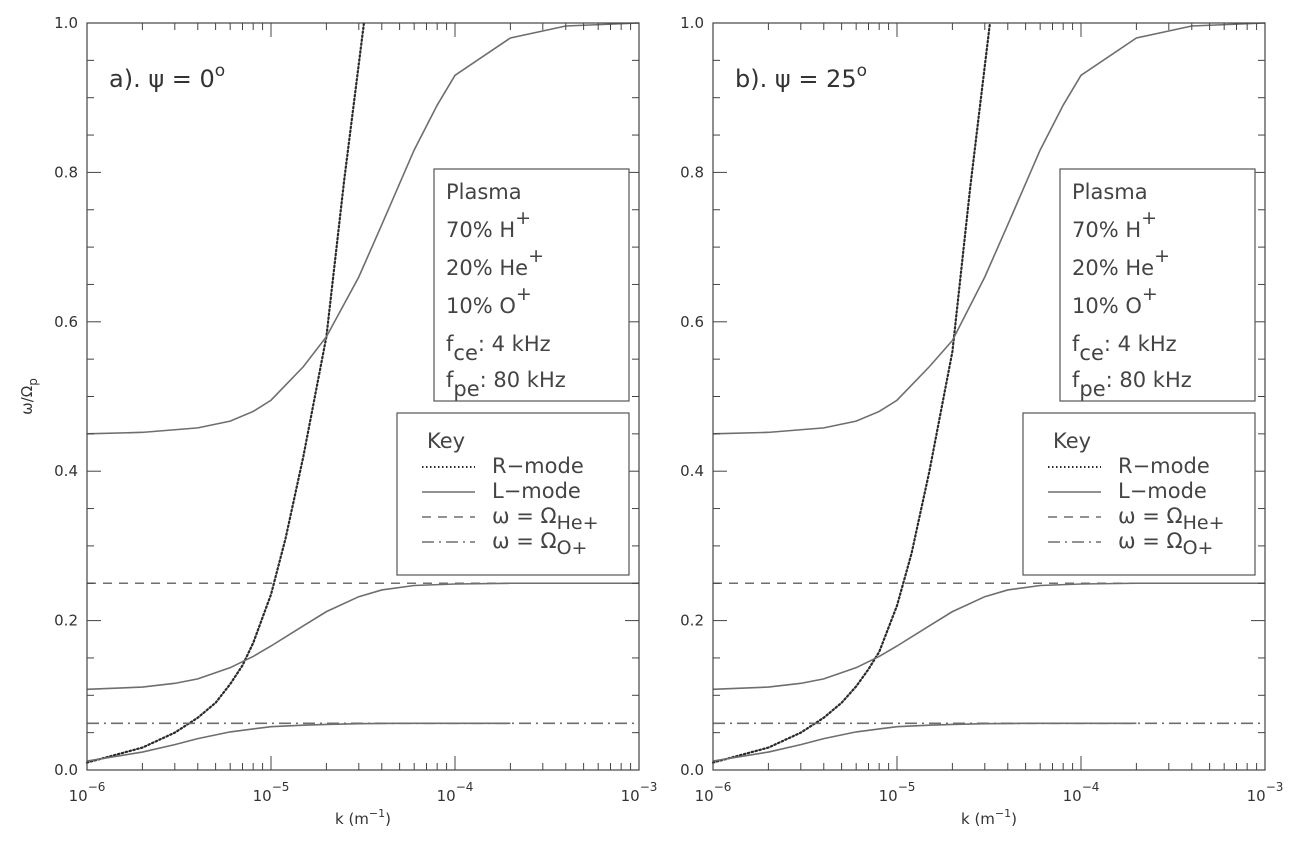 The width and height of the screenshot is (1312, 847). I want to click on panel-title: a). ψ = 0o, so click(167, 77).